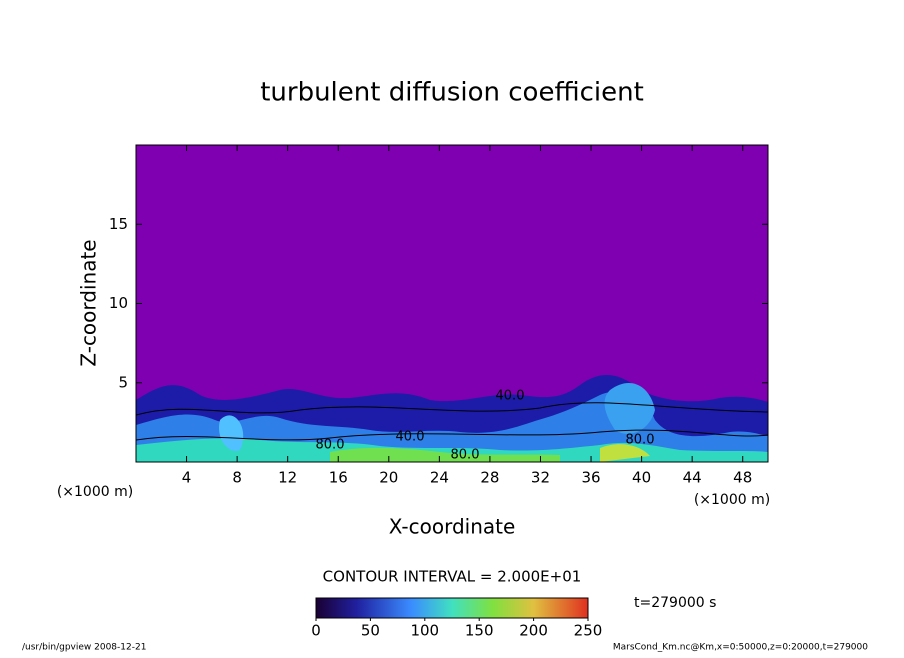  What do you see at coordinates (370, 631) in the screenshot?
I see `colorbar-tick-label: 50` at bounding box center [370, 631].